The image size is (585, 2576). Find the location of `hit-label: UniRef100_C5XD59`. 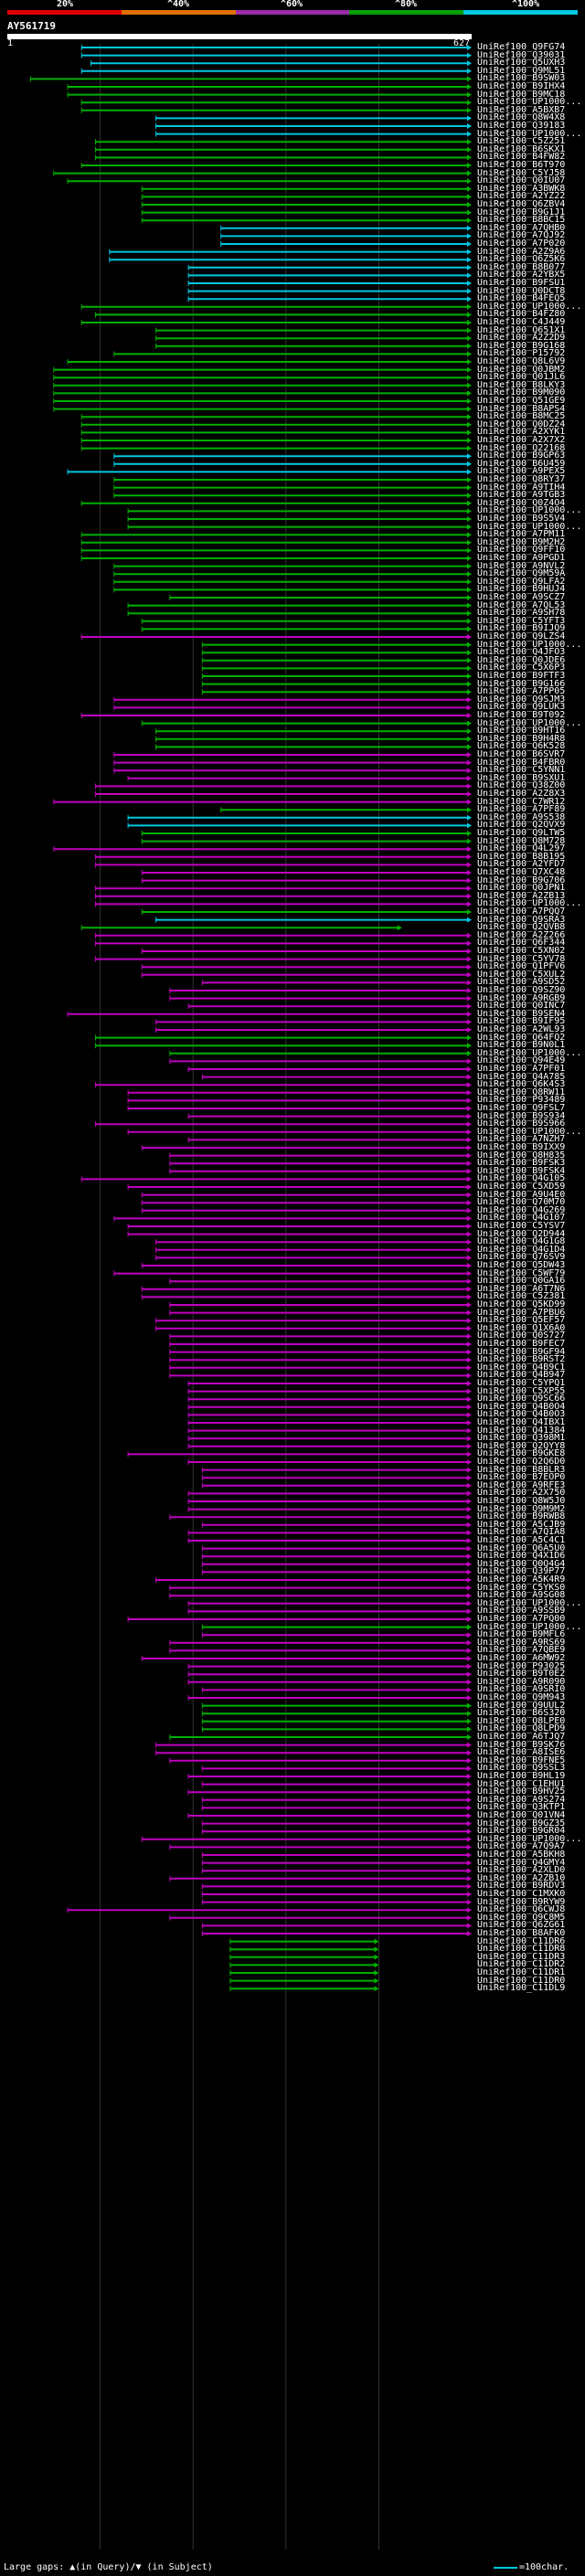

hit-label: UniRef100_C5XD59 is located at coordinates (521, 1187).